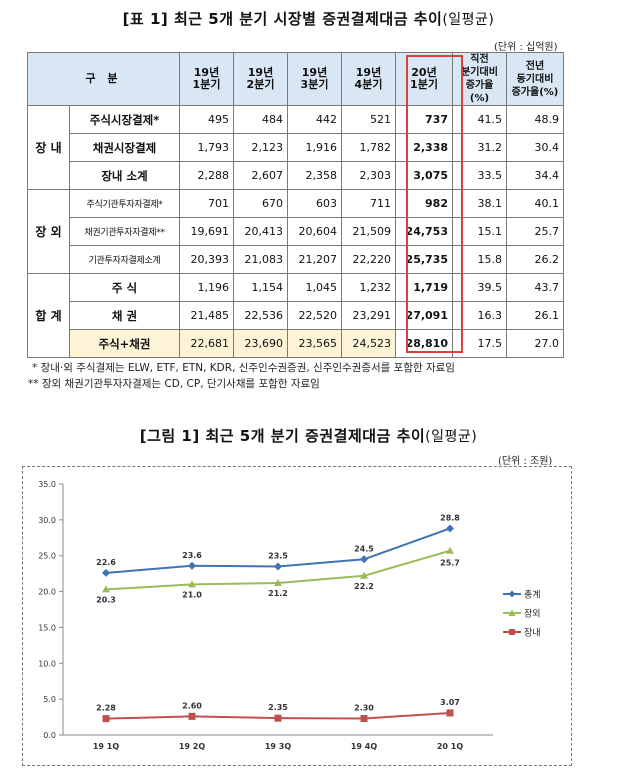 This screenshot has height=771, width=617. What do you see at coordinates (124, 315) in the screenshot?
I see `row-label: 채 권` at bounding box center [124, 315].